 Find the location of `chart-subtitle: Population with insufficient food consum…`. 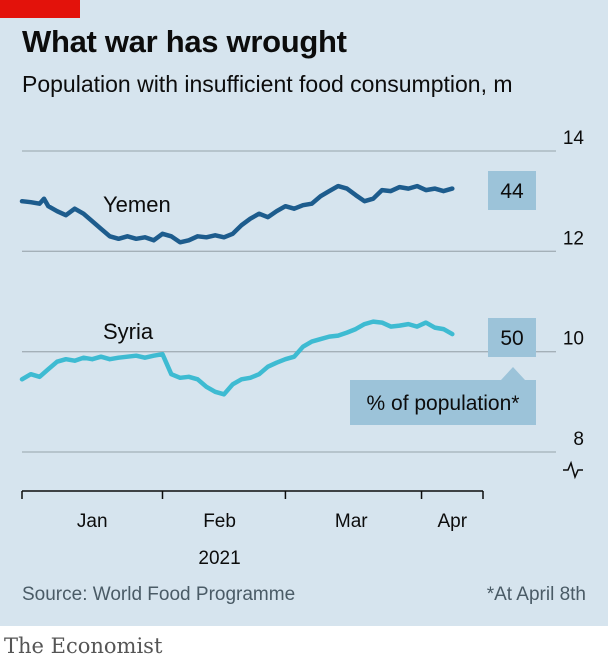

chart-subtitle: Population with insufficient food consum… is located at coordinates (267, 84).